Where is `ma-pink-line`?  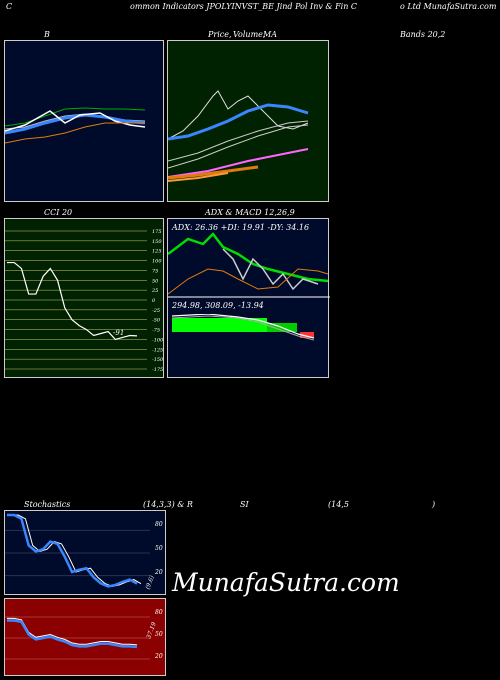
ma-pink-line is located at coordinates (238, 163).